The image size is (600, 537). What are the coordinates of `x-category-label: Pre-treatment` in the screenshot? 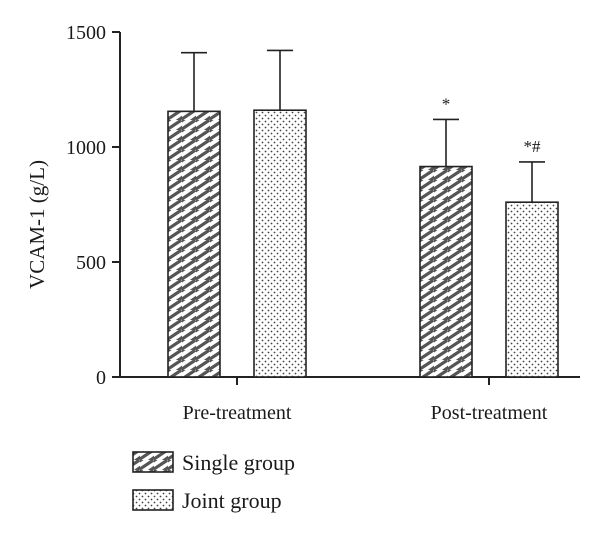 It's located at (237, 413).